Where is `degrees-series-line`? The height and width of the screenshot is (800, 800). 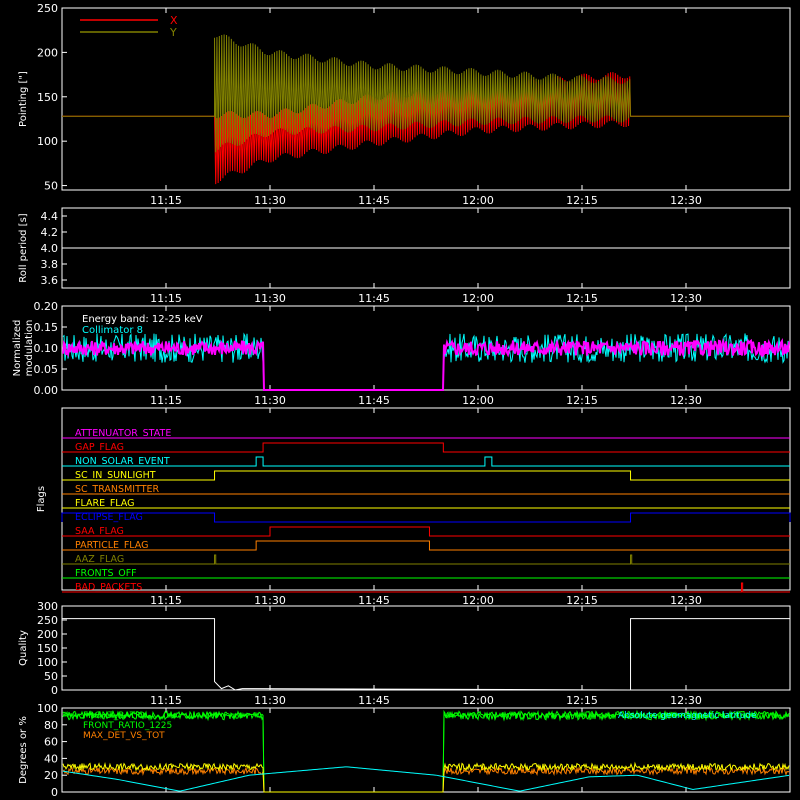
degrees-series-line is located at coordinates (426, 779).